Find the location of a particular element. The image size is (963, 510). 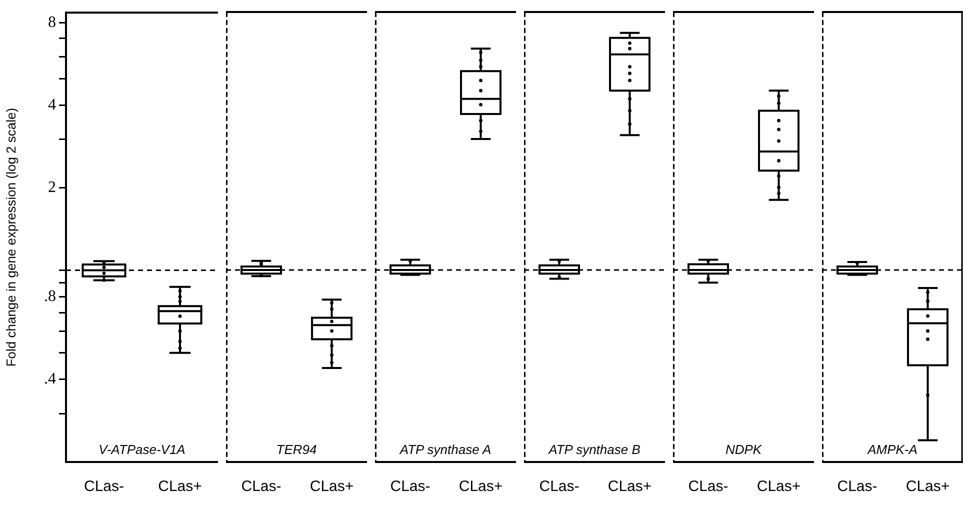

y-tick-label: 2 is located at coordinates (52, 187).